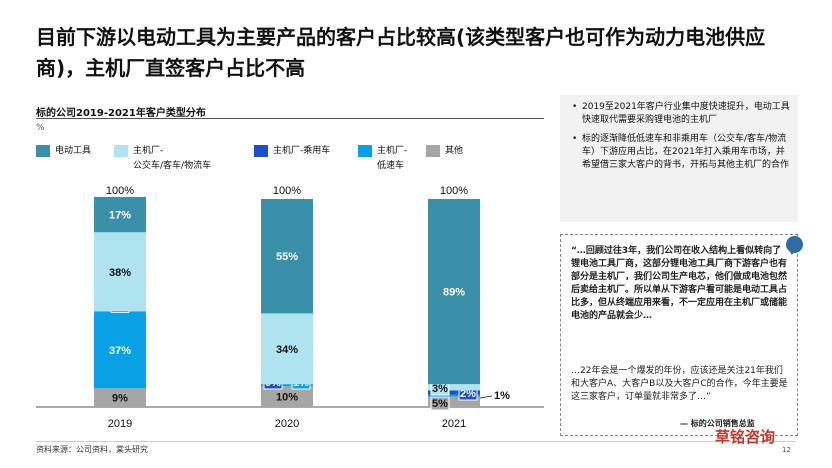 The image size is (832, 468). Describe the element at coordinates (717, 423) in the screenshot. I see `quote-source: — 标的公司销售总监` at that location.